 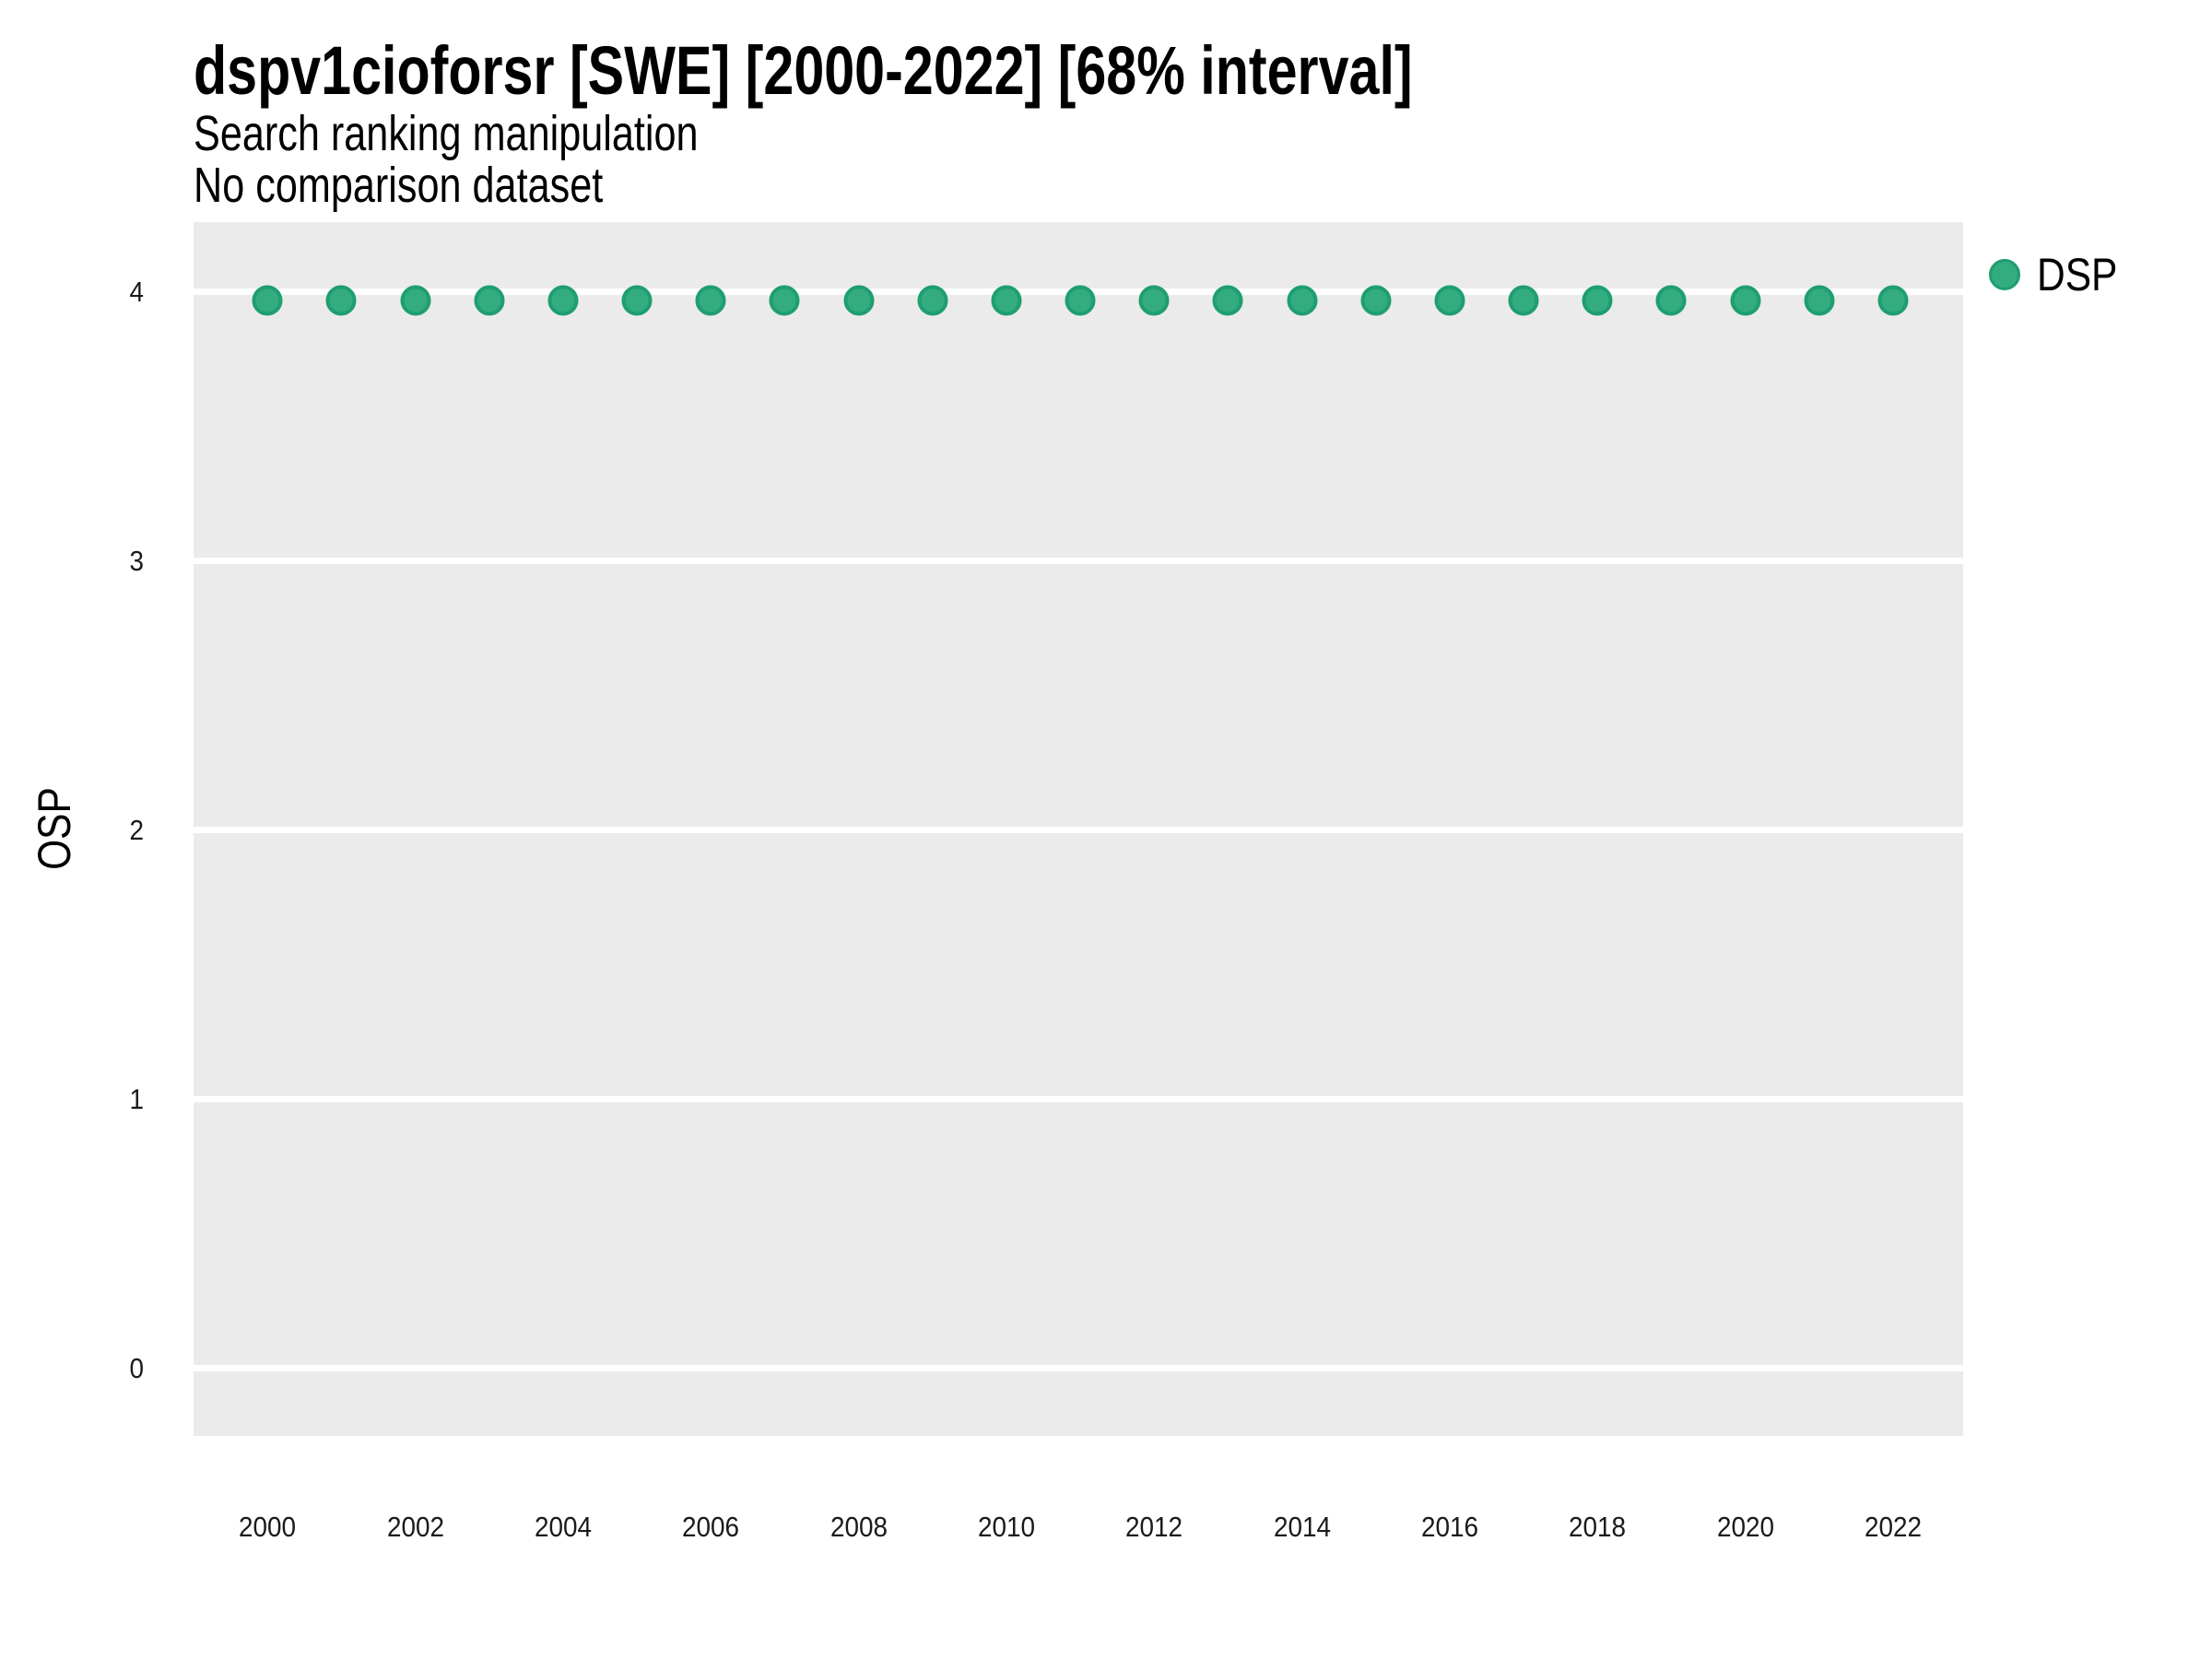 I want to click on x-tick-label-2004: 2004, so click(x=563, y=1527).